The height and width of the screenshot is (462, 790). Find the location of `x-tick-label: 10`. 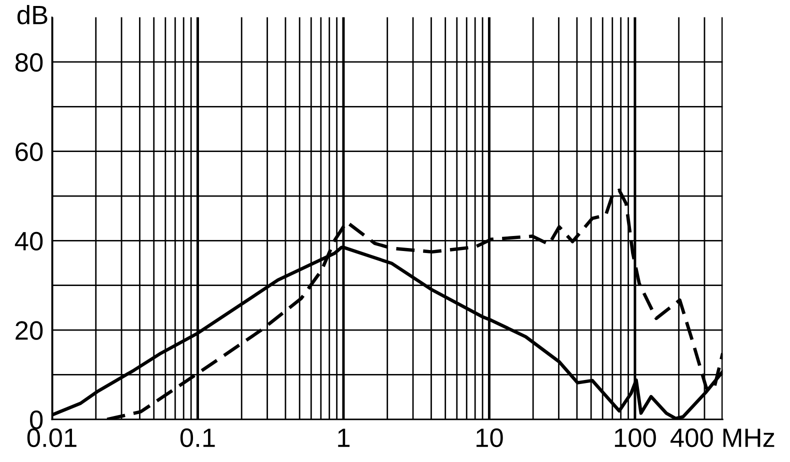

x-tick-label: 10 is located at coordinates (489, 438).